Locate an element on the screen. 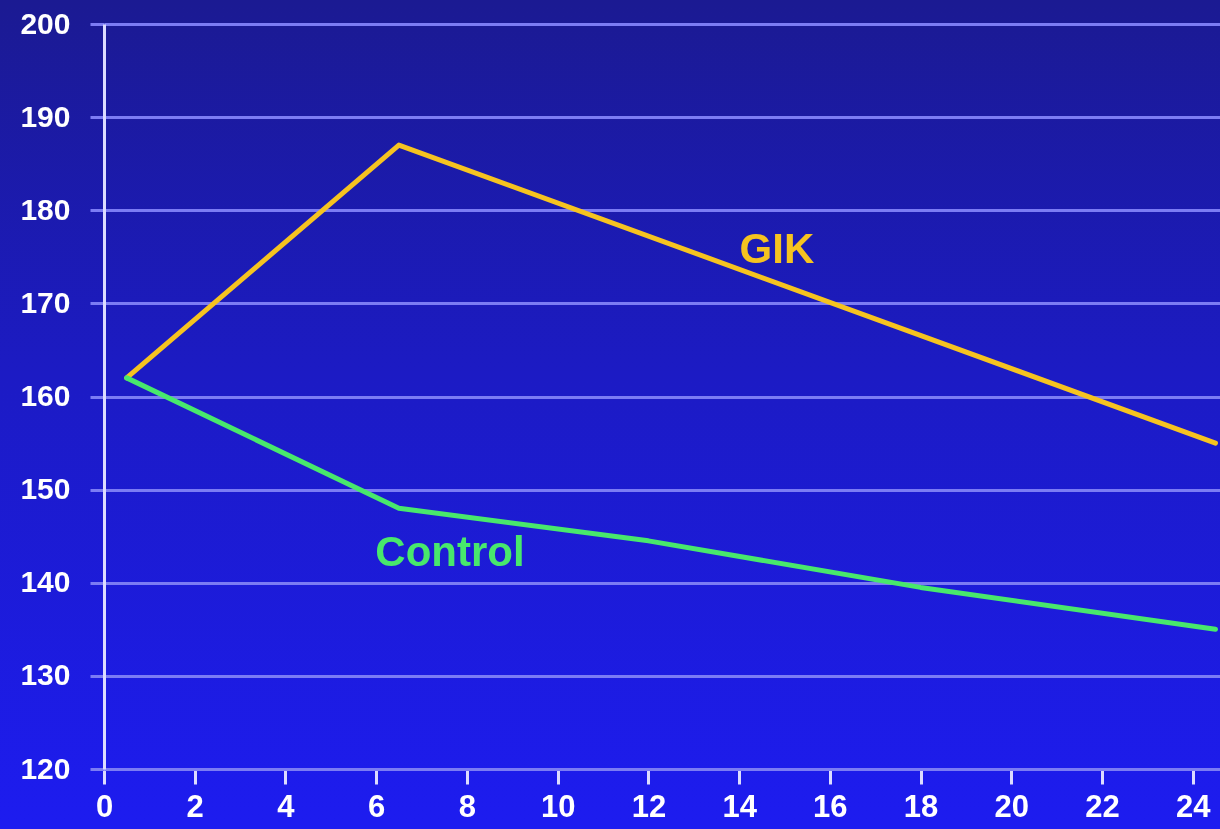  series-label: Control is located at coordinates (450, 551).